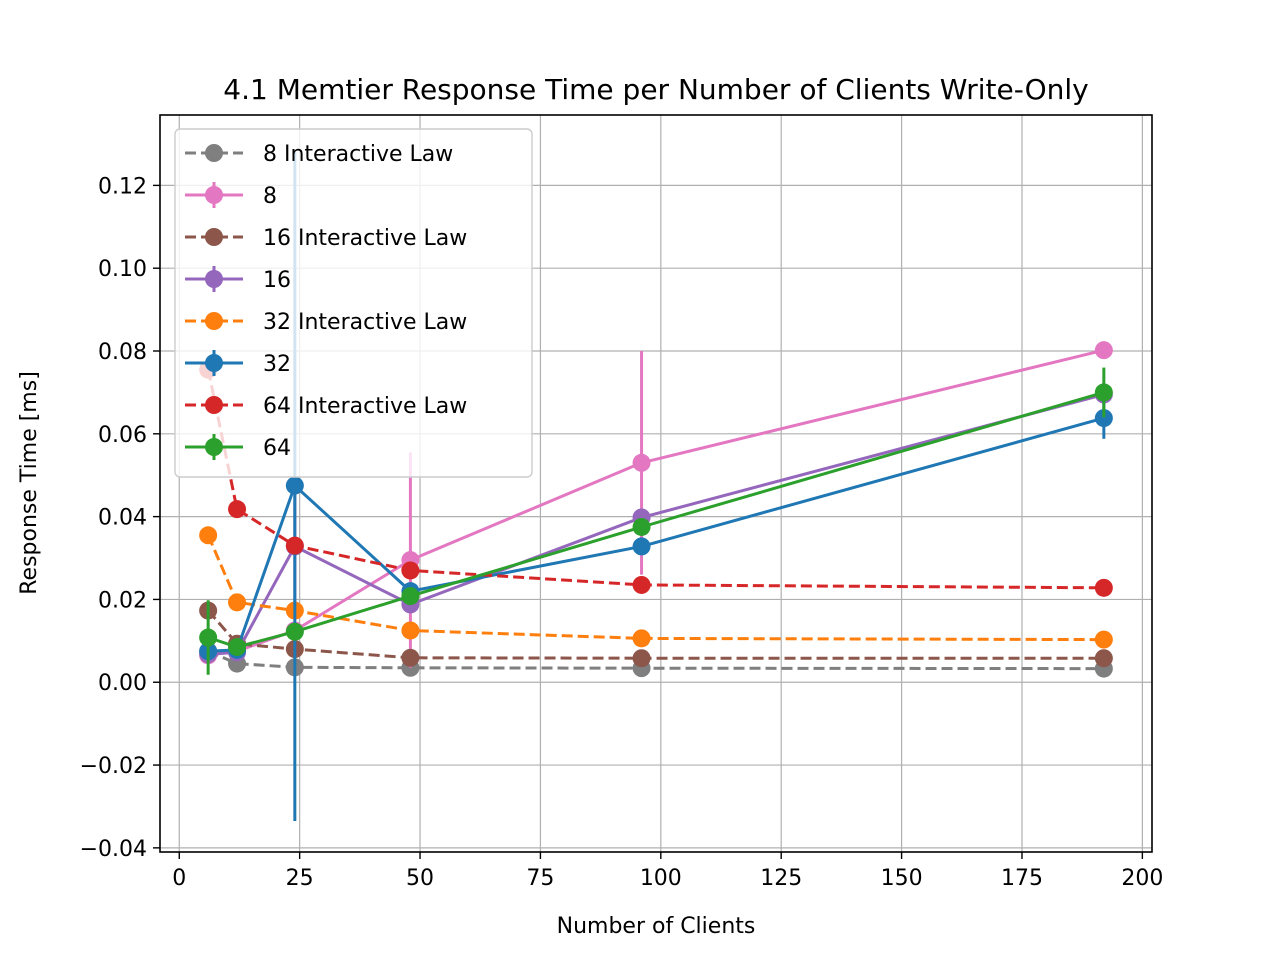 Image resolution: width=1280 pixels, height=960 pixels. Describe the element at coordinates (661, 878) in the screenshot. I see `x-tick-label: 100` at that location.